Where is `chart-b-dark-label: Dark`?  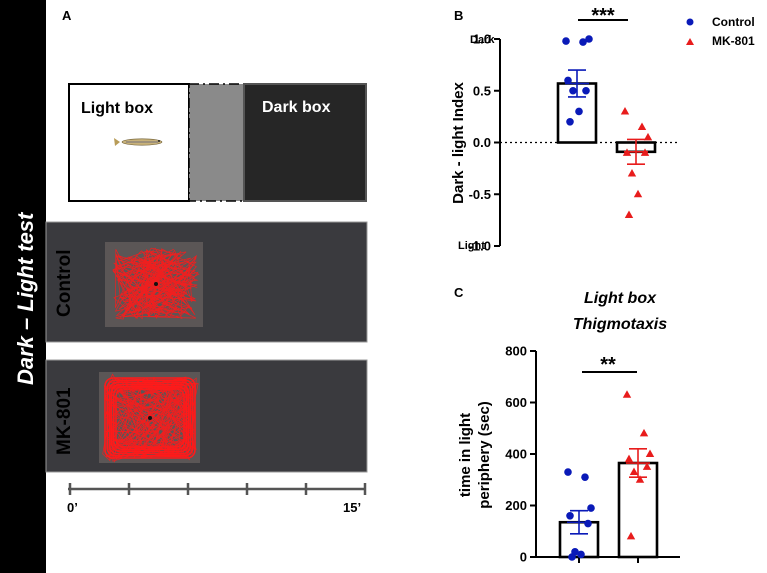
chart-b-dark-label: Dark is located at coordinates (482, 40).